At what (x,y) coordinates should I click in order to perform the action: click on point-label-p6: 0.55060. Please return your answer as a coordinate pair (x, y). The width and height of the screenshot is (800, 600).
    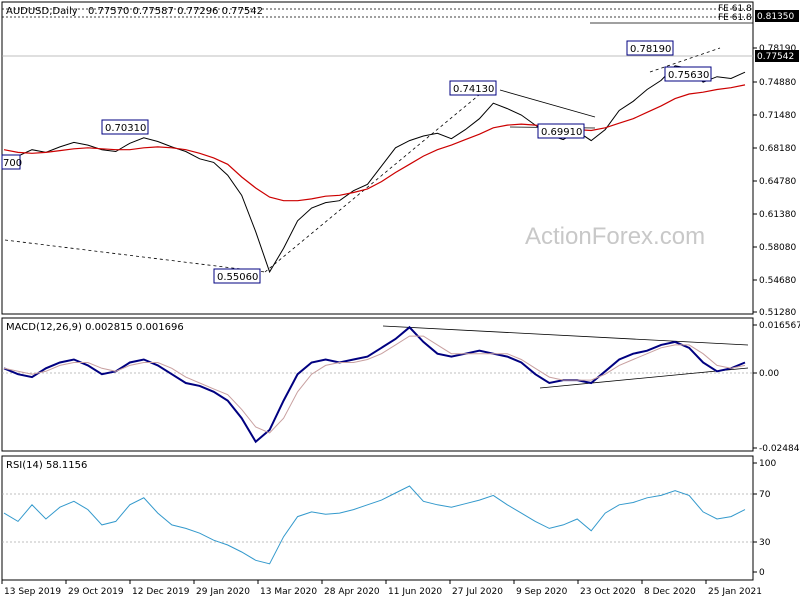
    Looking at the image, I should click on (237, 276).